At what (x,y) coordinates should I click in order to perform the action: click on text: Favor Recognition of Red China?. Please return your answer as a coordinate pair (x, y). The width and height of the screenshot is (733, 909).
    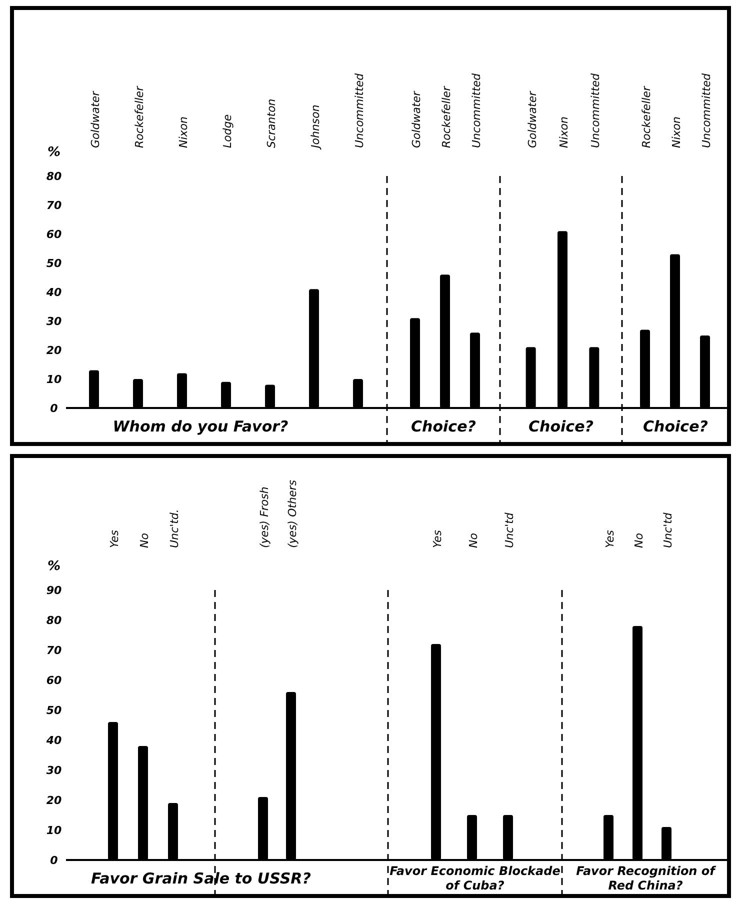
    Looking at the image, I should click on (646, 878).